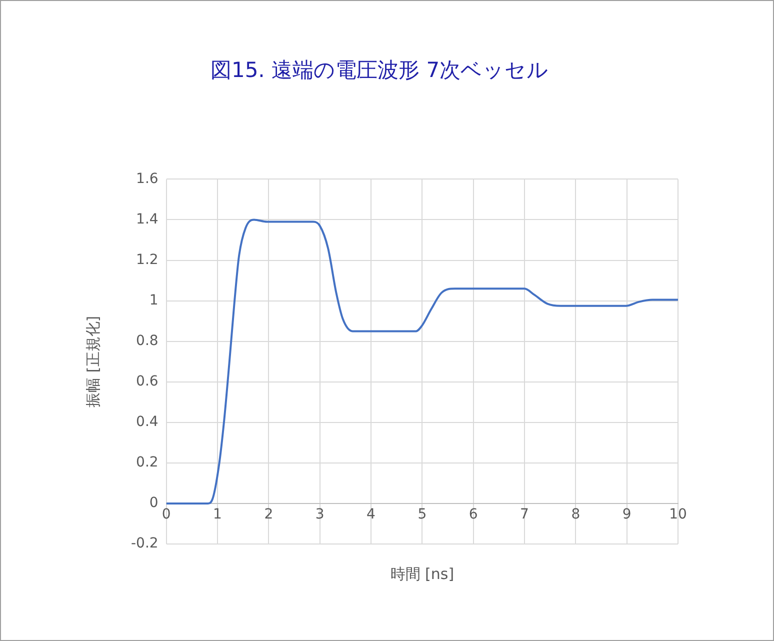  Describe the element at coordinates (144, 544) in the screenshot. I see `y-tick-label: -0.2` at that location.